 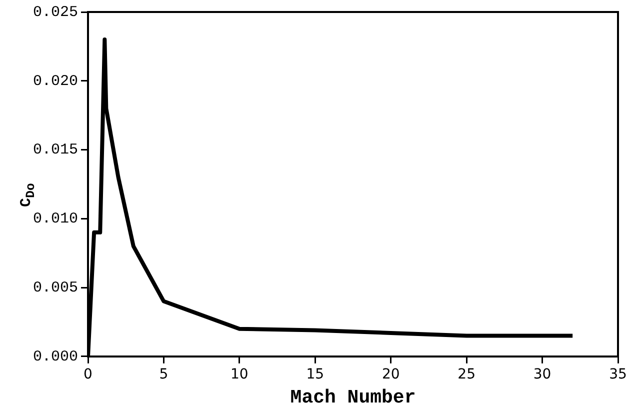 I want to click on x-tick-label: 20, so click(x=391, y=374).